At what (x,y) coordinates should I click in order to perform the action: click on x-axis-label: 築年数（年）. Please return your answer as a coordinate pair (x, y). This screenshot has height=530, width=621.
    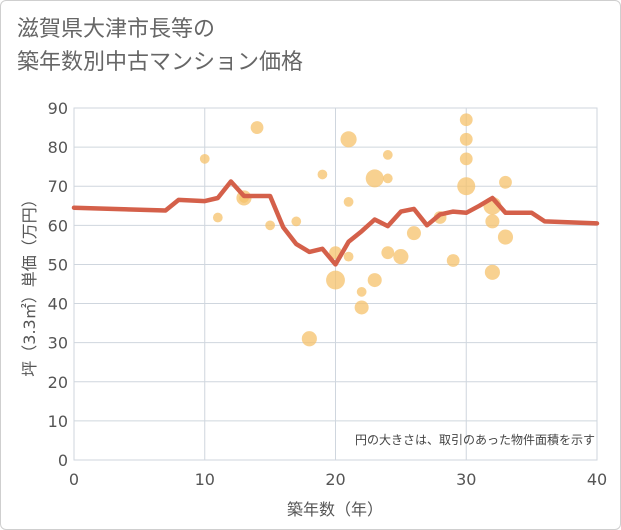
    Looking at the image, I should click on (335, 509).